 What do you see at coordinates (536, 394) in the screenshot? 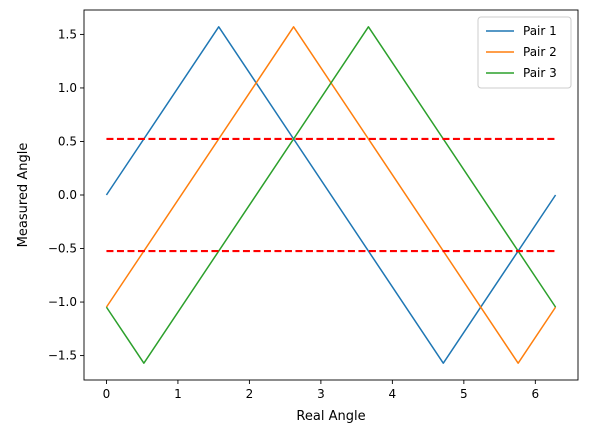
I see `x-tick-label: 6` at bounding box center [536, 394].